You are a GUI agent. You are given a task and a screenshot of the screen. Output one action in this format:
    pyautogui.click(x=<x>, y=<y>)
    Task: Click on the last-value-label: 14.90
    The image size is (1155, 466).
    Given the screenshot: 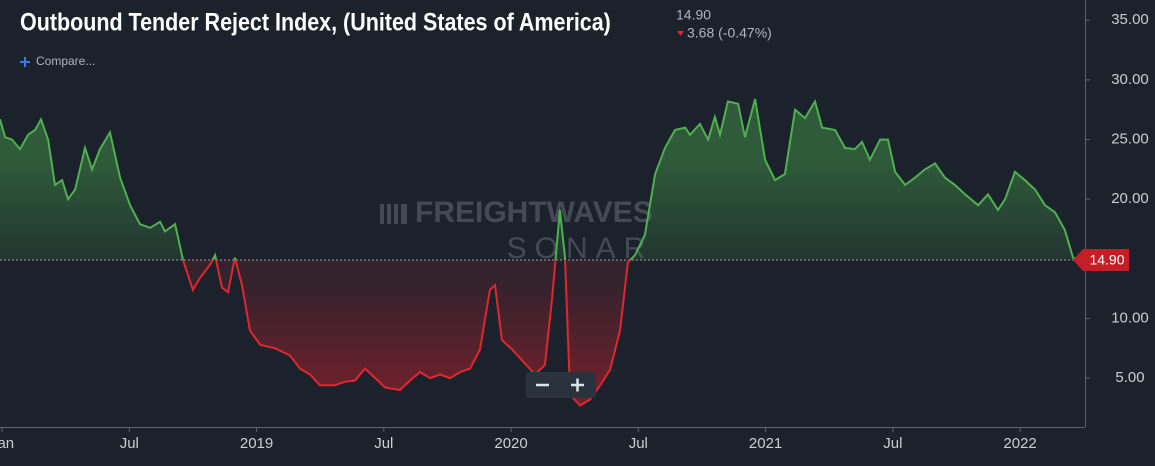 What is the action you would take?
    pyautogui.click(x=1106, y=260)
    